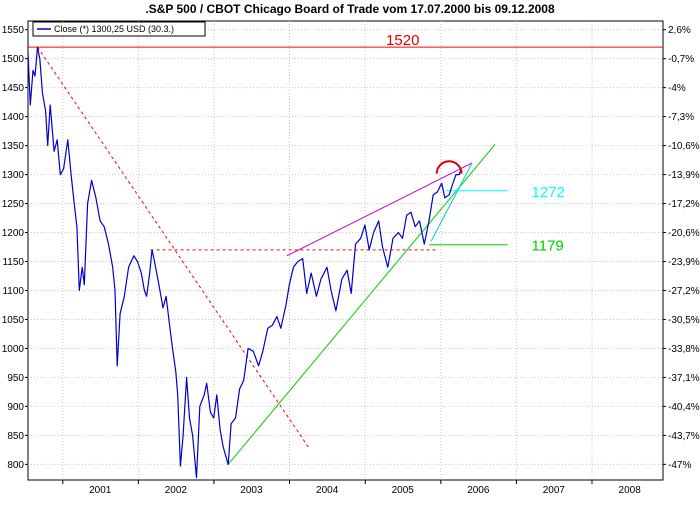 This screenshot has width=700, height=505. I want to click on y2-tick-label: -0,7%, so click(681, 59).